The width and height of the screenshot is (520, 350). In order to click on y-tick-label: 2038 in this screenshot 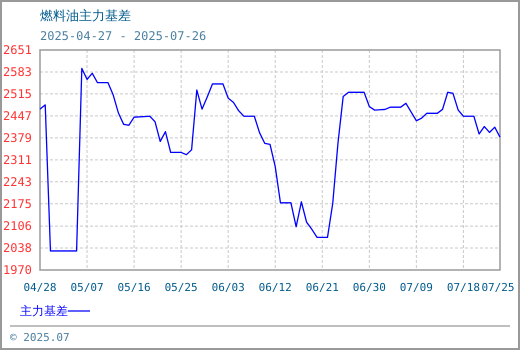, I will do `click(17, 248)`.